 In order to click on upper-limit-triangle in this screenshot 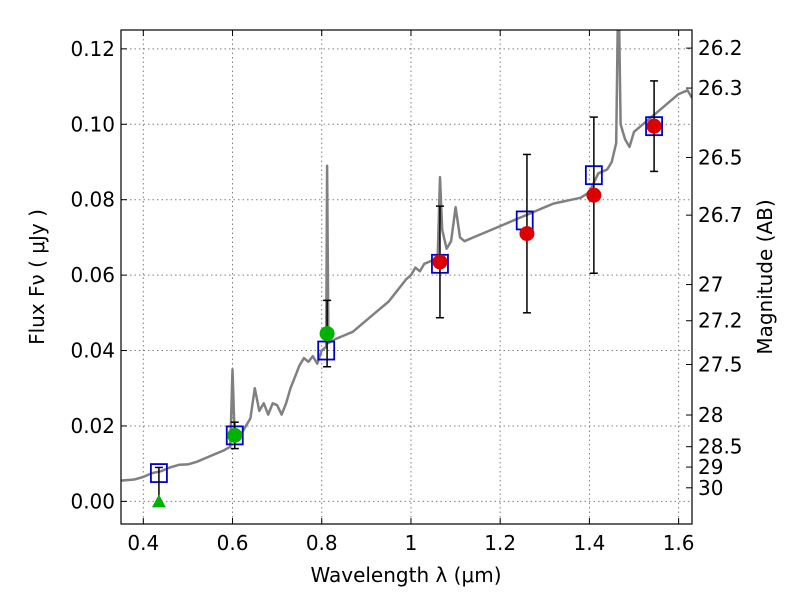, I will do `click(158, 501)`.